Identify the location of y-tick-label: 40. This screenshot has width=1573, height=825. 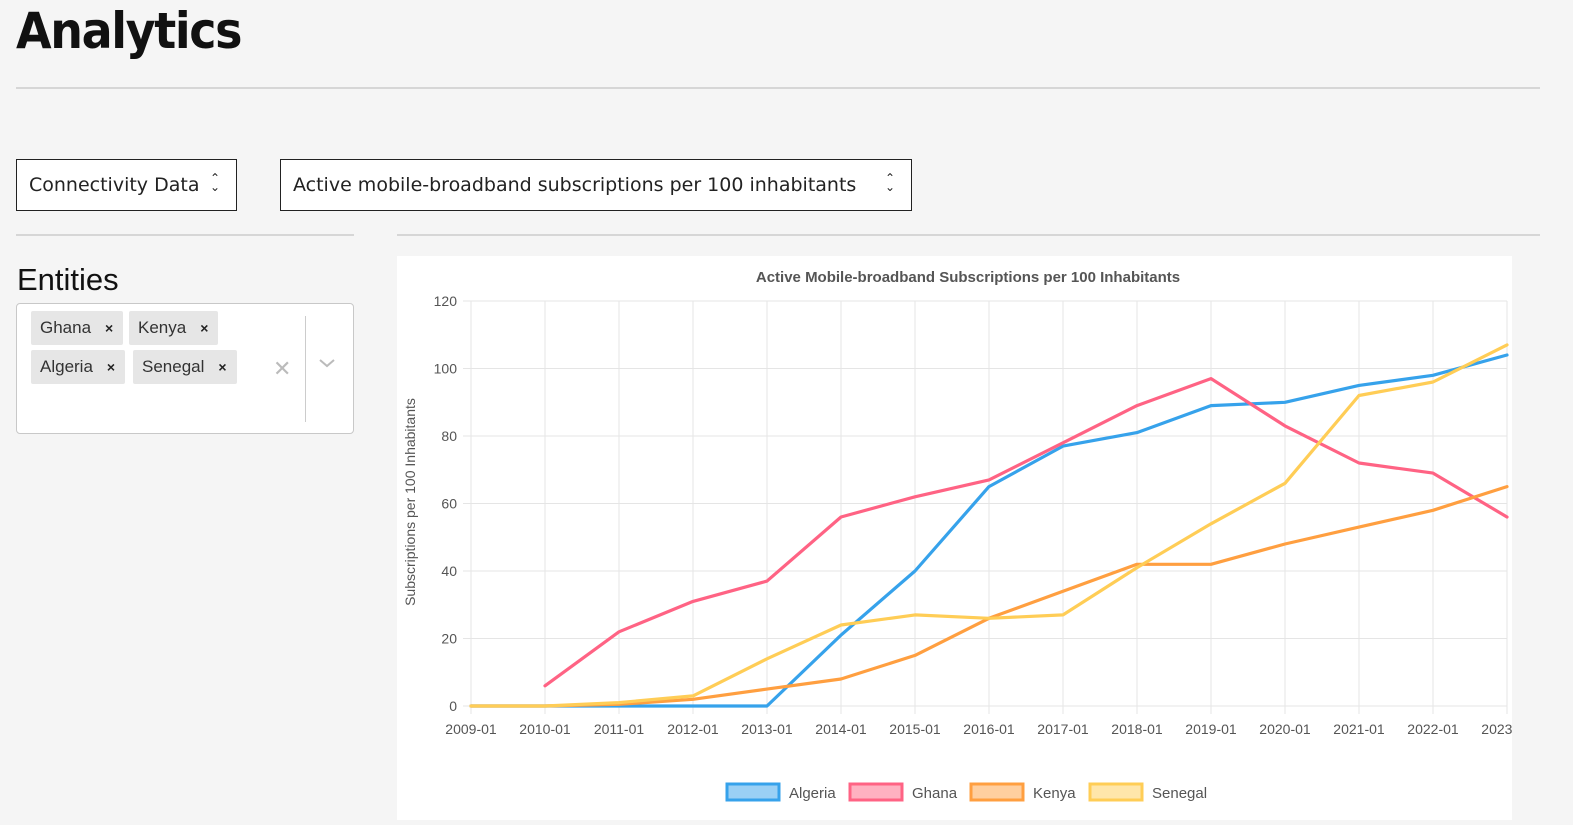
(449, 571).